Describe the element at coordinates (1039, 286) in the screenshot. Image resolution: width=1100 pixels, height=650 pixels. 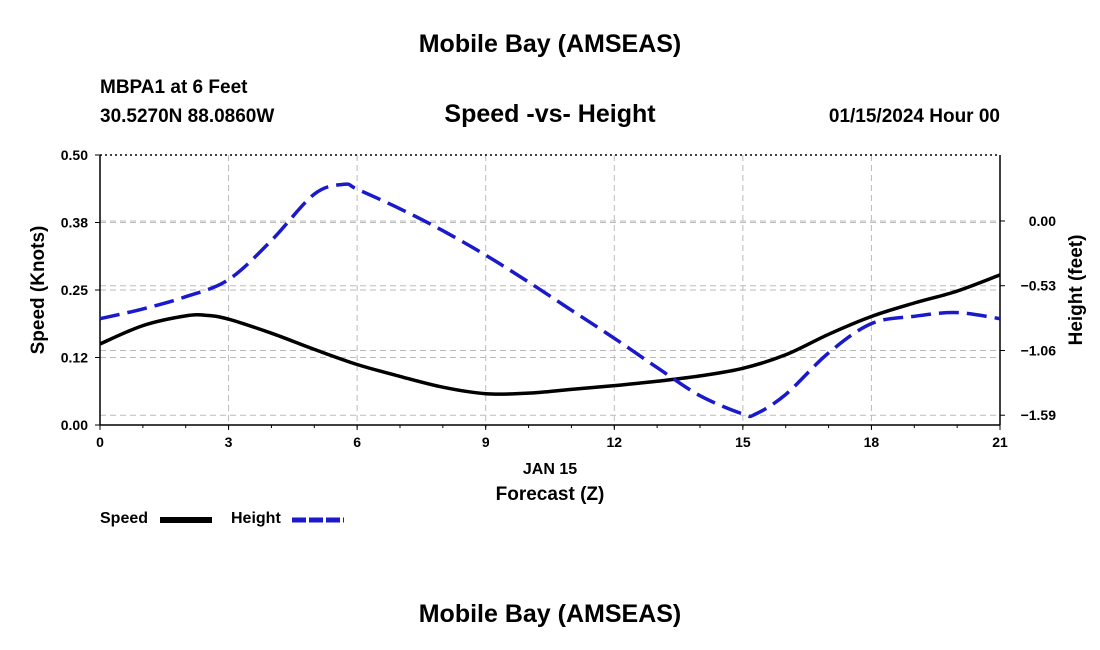
I see `y-right-tick-label: −0.53` at that location.